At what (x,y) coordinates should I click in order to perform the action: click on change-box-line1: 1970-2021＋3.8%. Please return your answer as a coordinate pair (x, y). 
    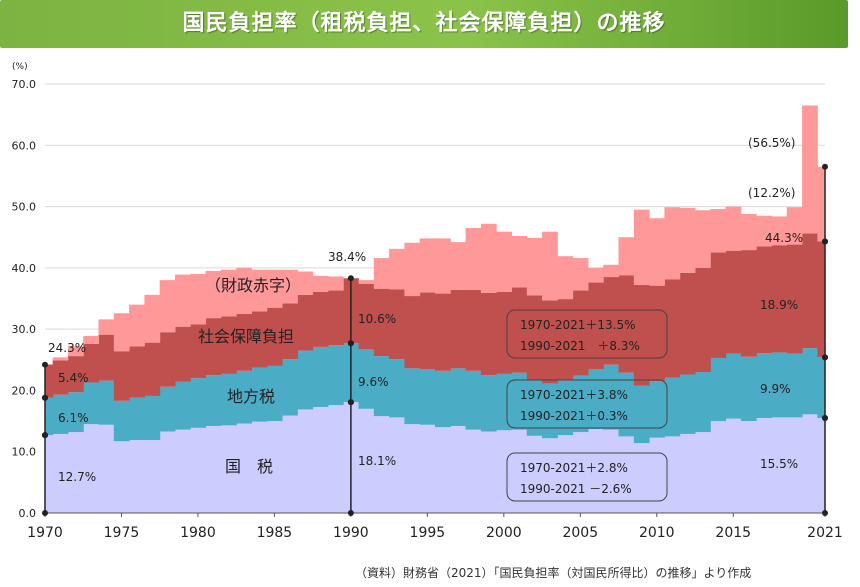
    Looking at the image, I should click on (574, 395).